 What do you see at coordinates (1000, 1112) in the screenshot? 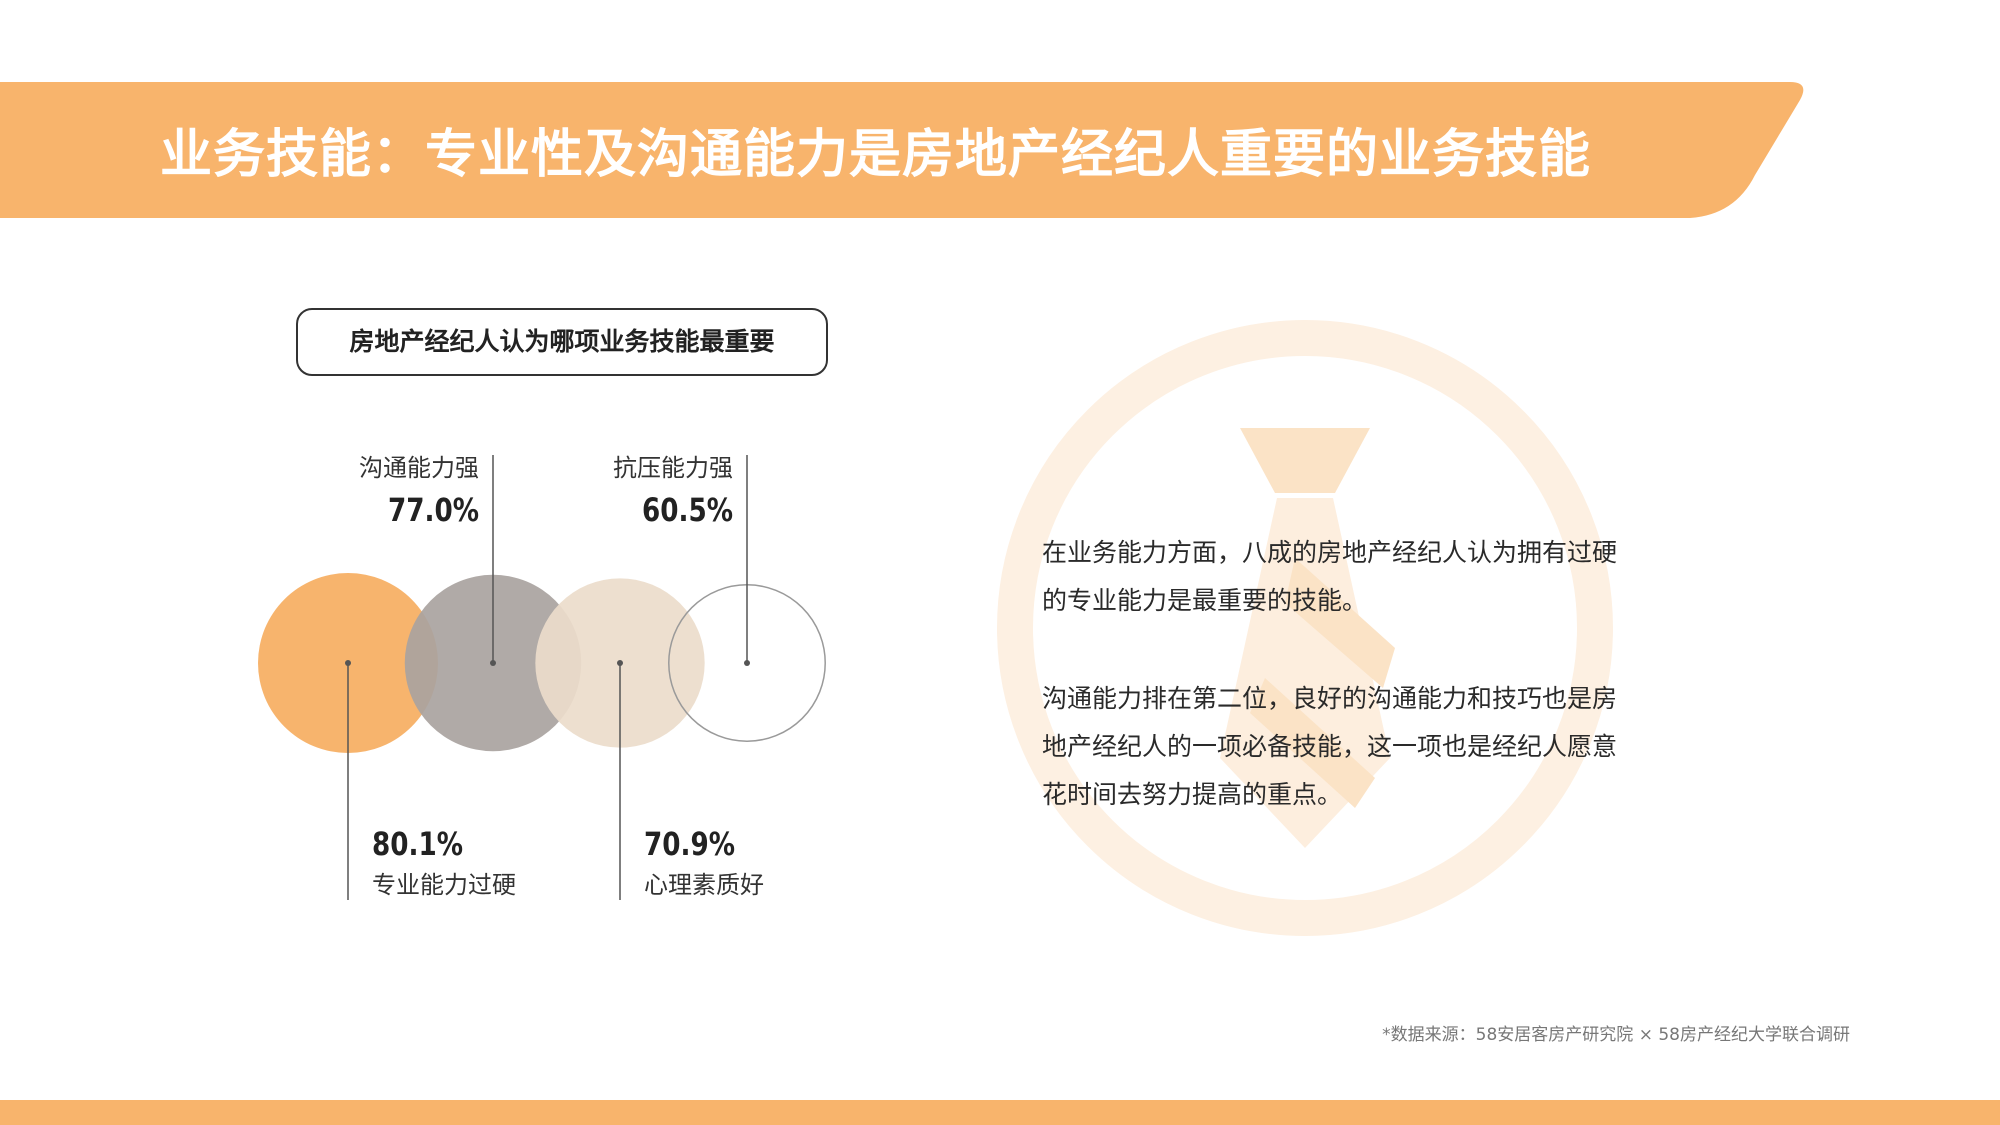
I see `bottom-accent-bar` at bounding box center [1000, 1112].